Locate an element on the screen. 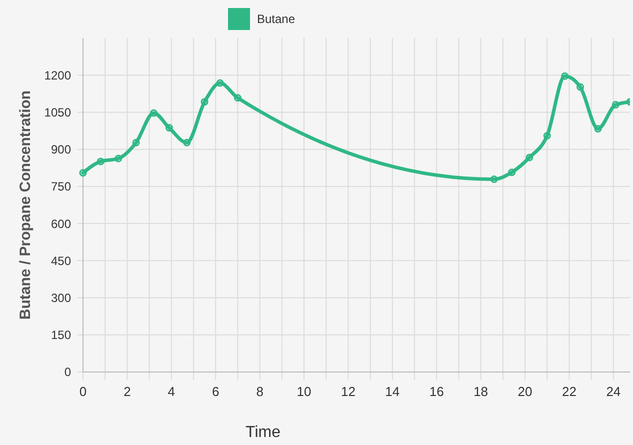 Image resolution: width=633 pixels, height=445 pixels. x-tick-label: 4 is located at coordinates (172, 391).